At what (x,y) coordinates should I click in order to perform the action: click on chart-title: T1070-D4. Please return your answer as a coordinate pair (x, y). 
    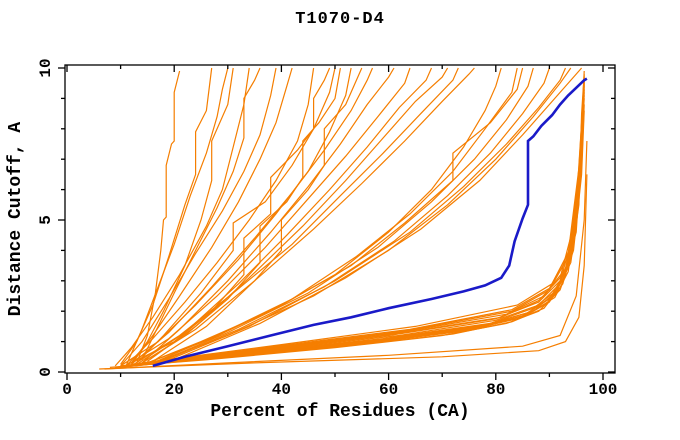
    Looking at the image, I should click on (340, 19).